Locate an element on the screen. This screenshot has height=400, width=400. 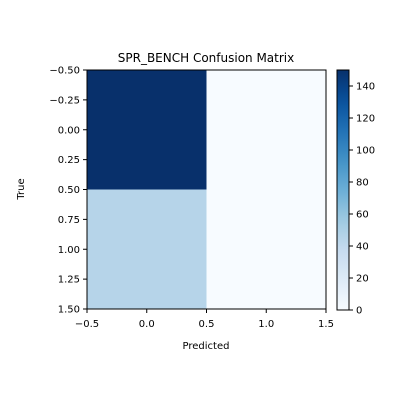
colorbar-tick-label: 80 is located at coordinates (362, 183).